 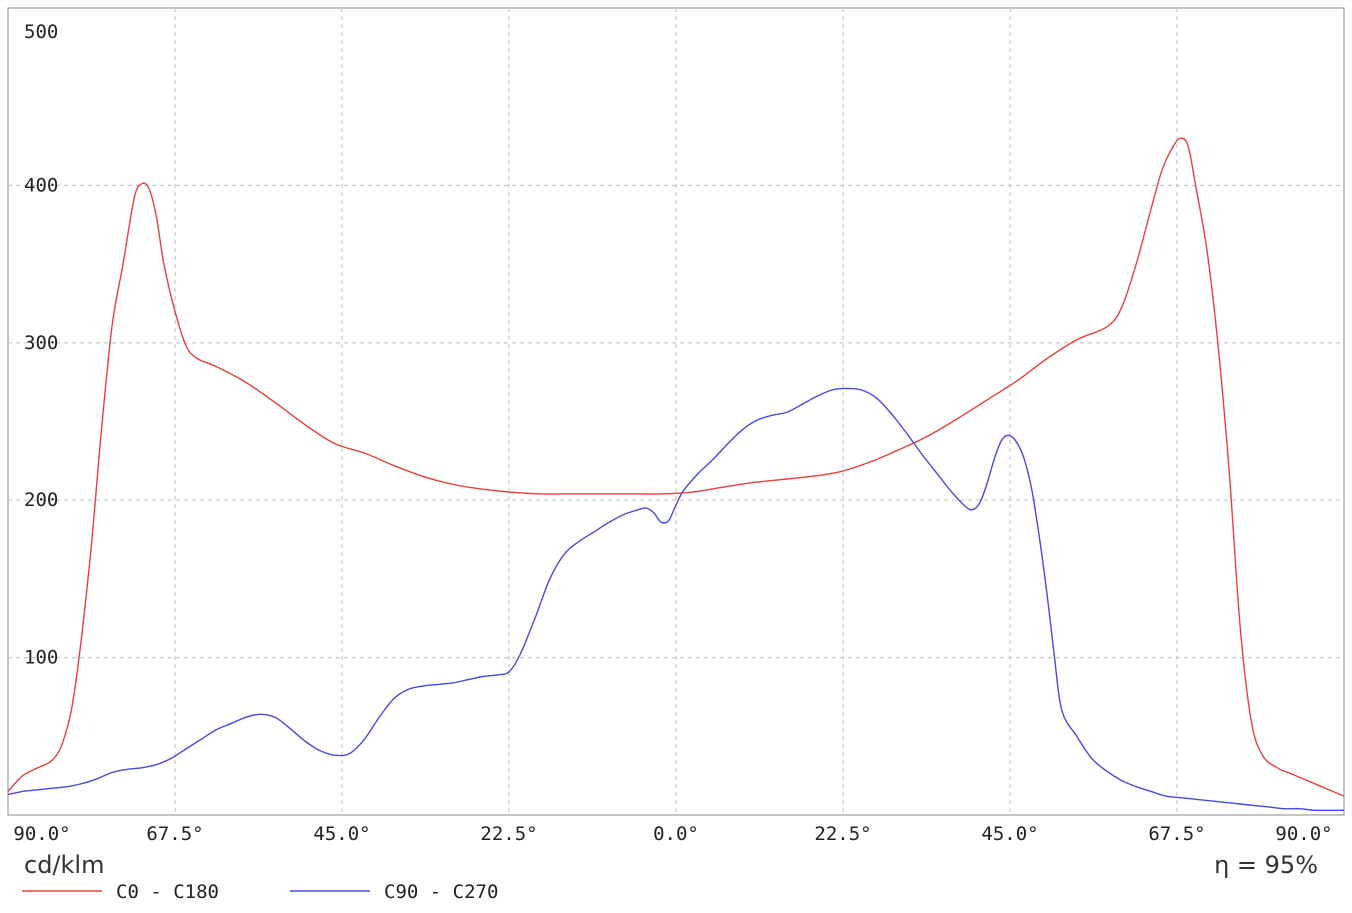 I want to click on y-tick-labels: 100 200 300 400 500, so click(x=41, y=345).